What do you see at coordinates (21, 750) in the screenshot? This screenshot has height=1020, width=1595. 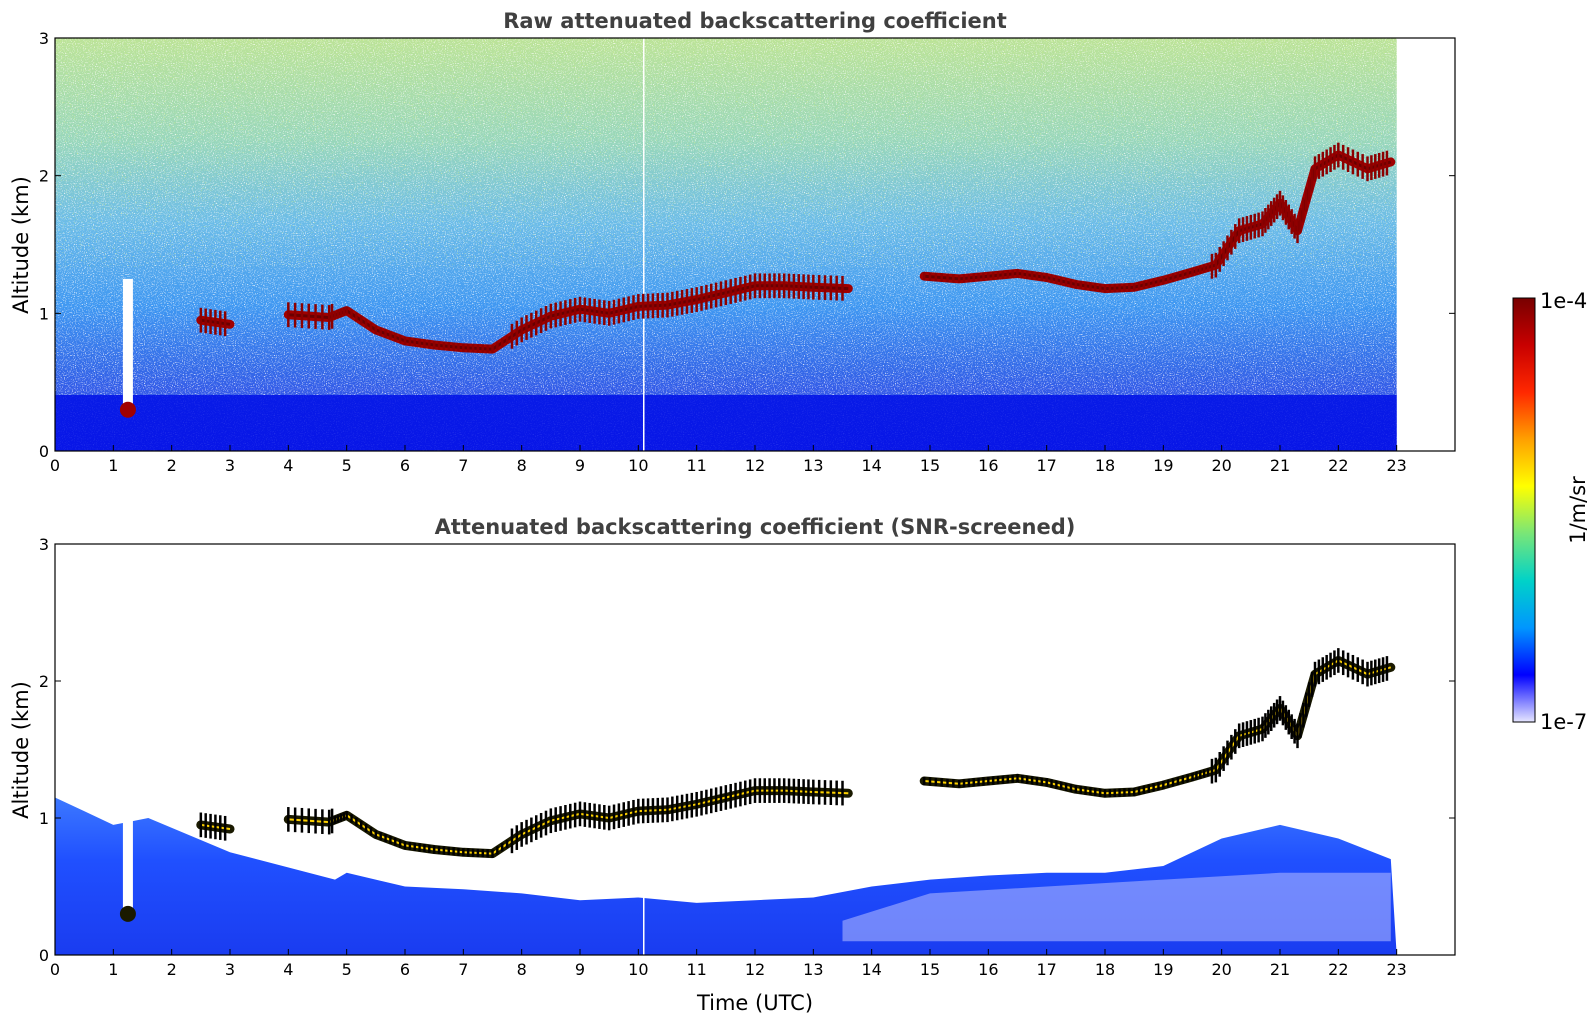 I see `panel-screened-ylabel: Altitude (km)` at bounding box center [21, 750].